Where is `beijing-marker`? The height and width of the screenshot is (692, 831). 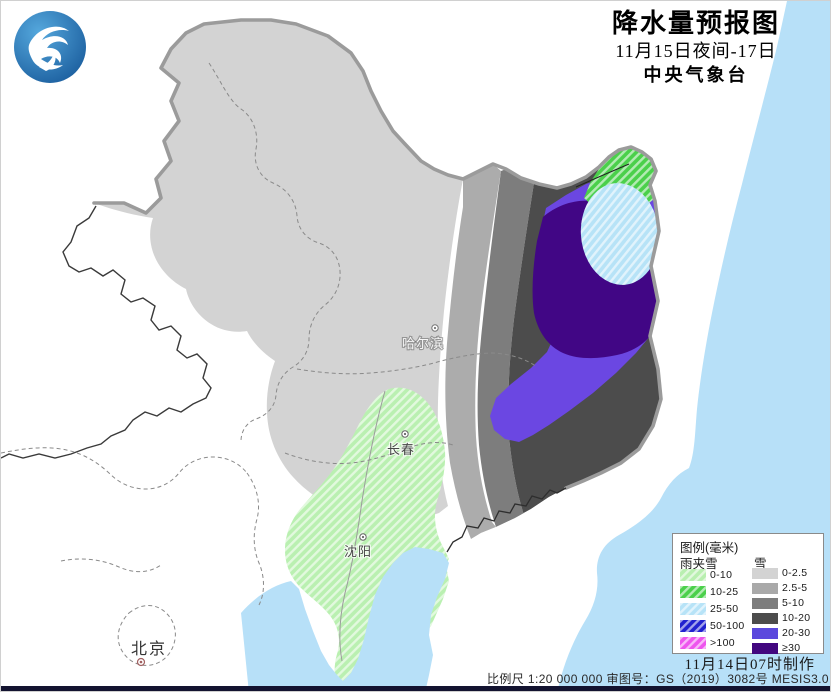 beijing-marker is located at coordinates (141, 662).